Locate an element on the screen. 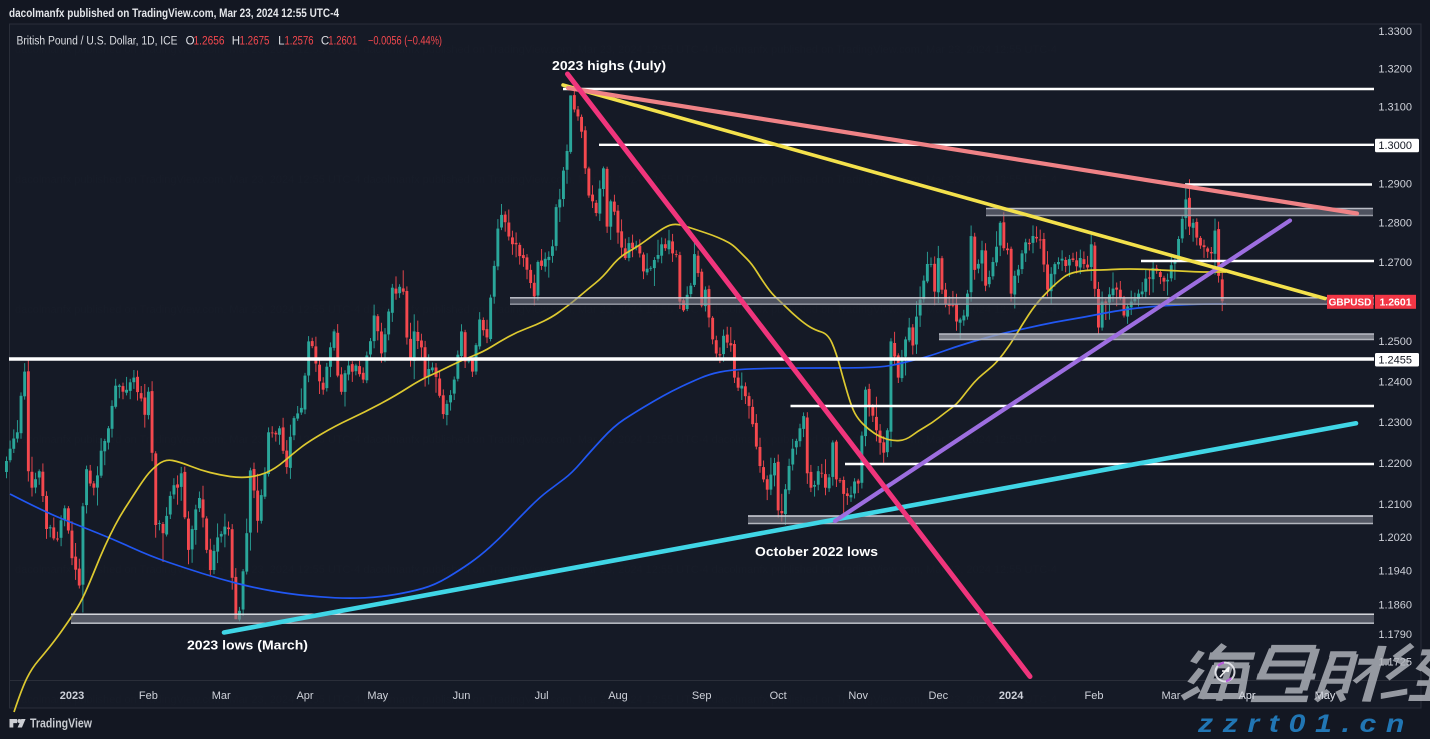  svg-text: Nov is located at coordinates (858, 696).